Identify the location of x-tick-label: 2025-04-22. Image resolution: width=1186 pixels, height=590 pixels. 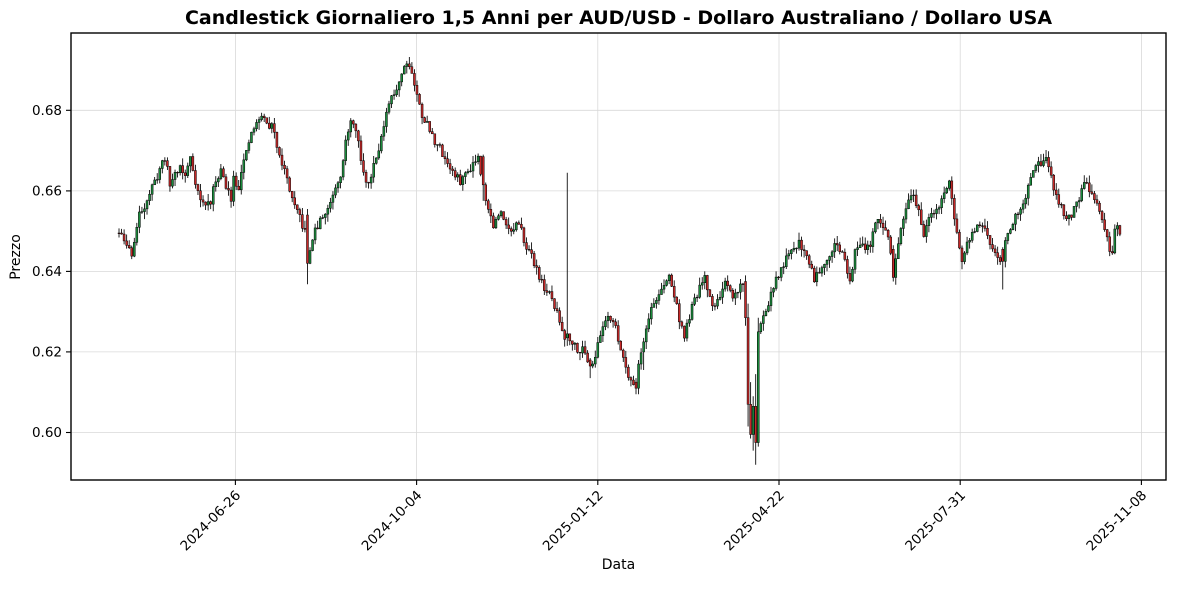
(754, 521).